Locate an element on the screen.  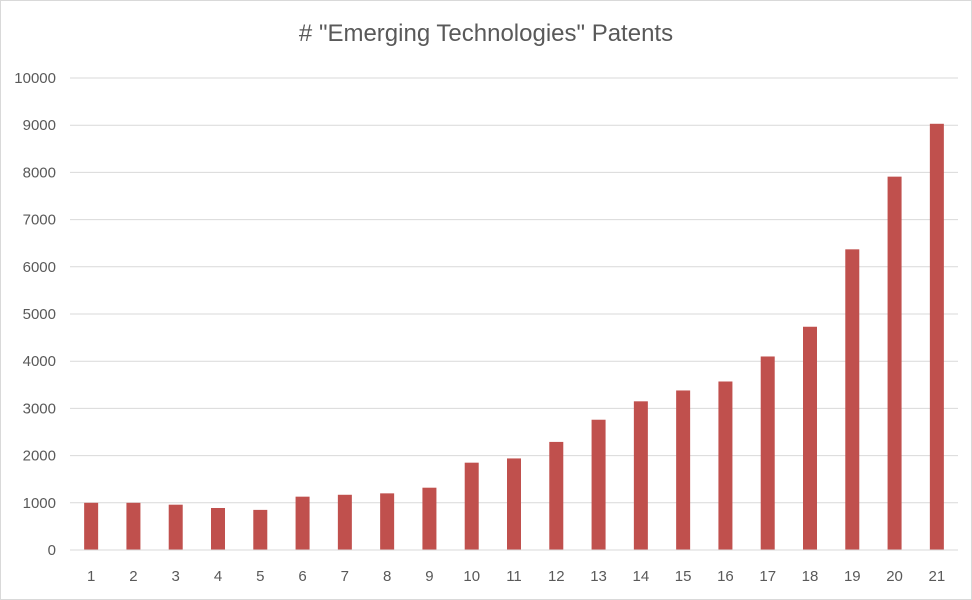
x-tick-label: 6 is located at coordinates (302, 576).